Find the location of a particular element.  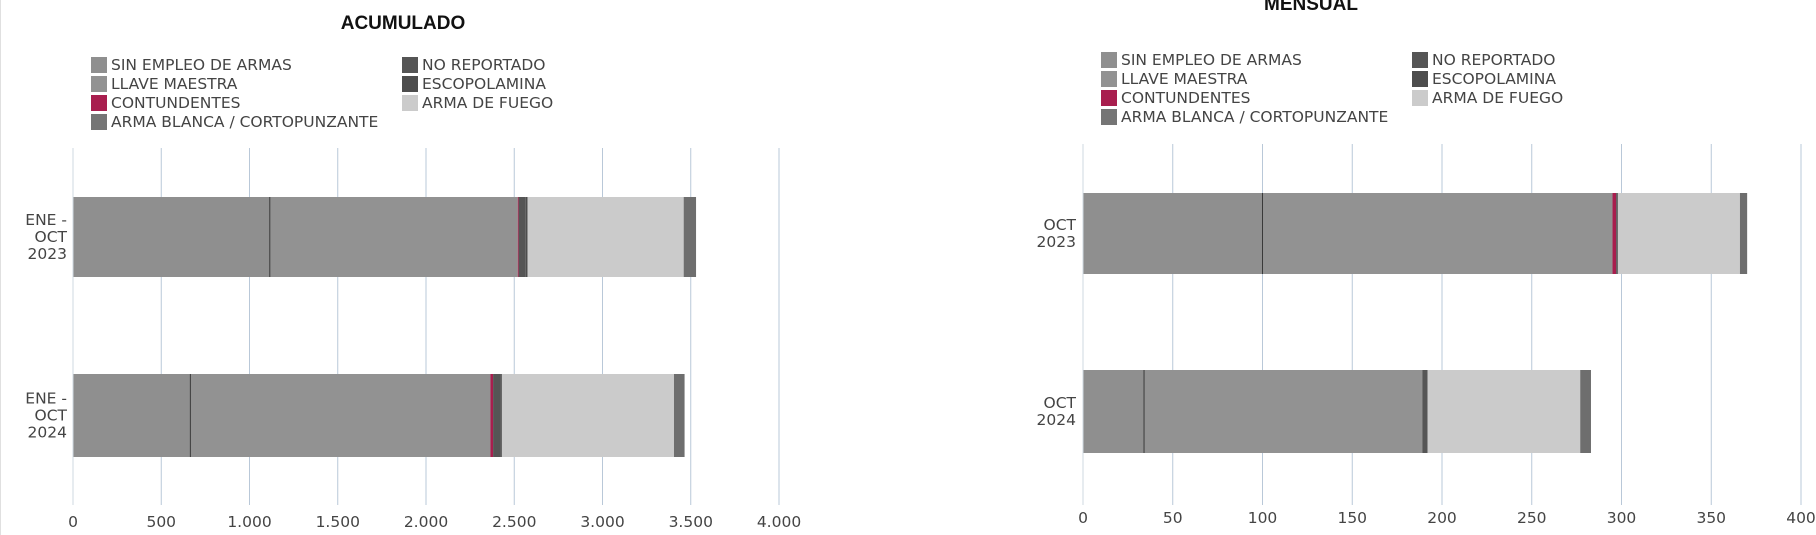

x-tick-label: 4.000 is located at coordinates (779, 522).